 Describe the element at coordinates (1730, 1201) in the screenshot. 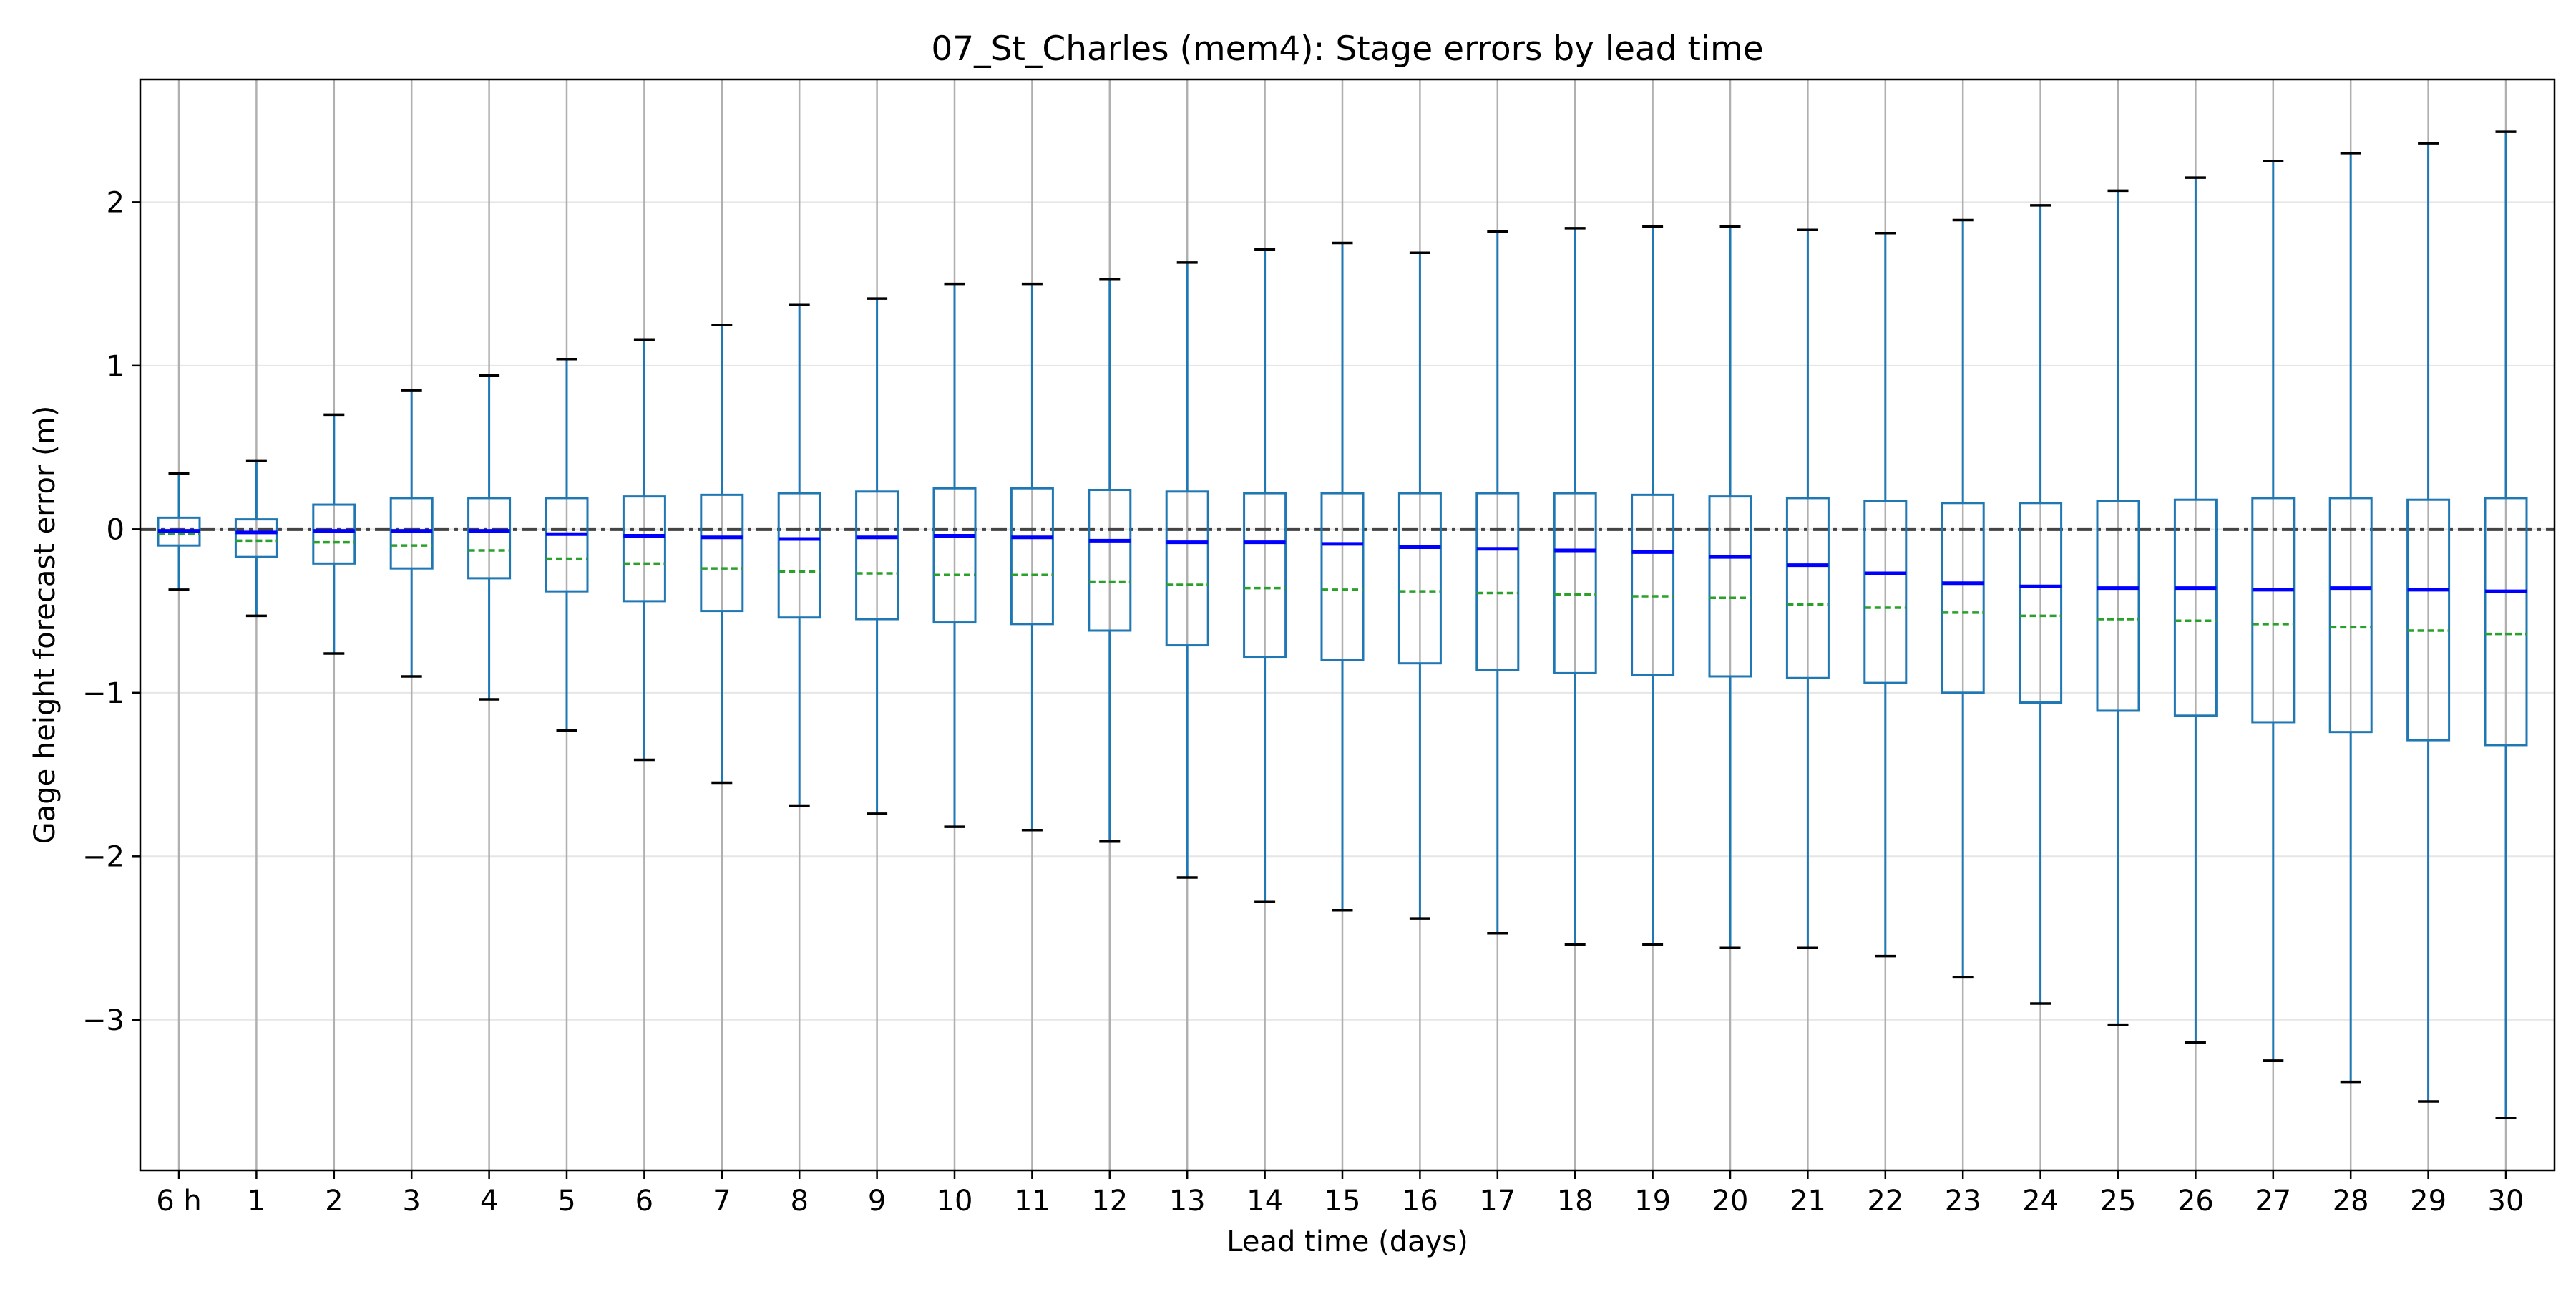

I see `x-tick-label: 20` at that location.